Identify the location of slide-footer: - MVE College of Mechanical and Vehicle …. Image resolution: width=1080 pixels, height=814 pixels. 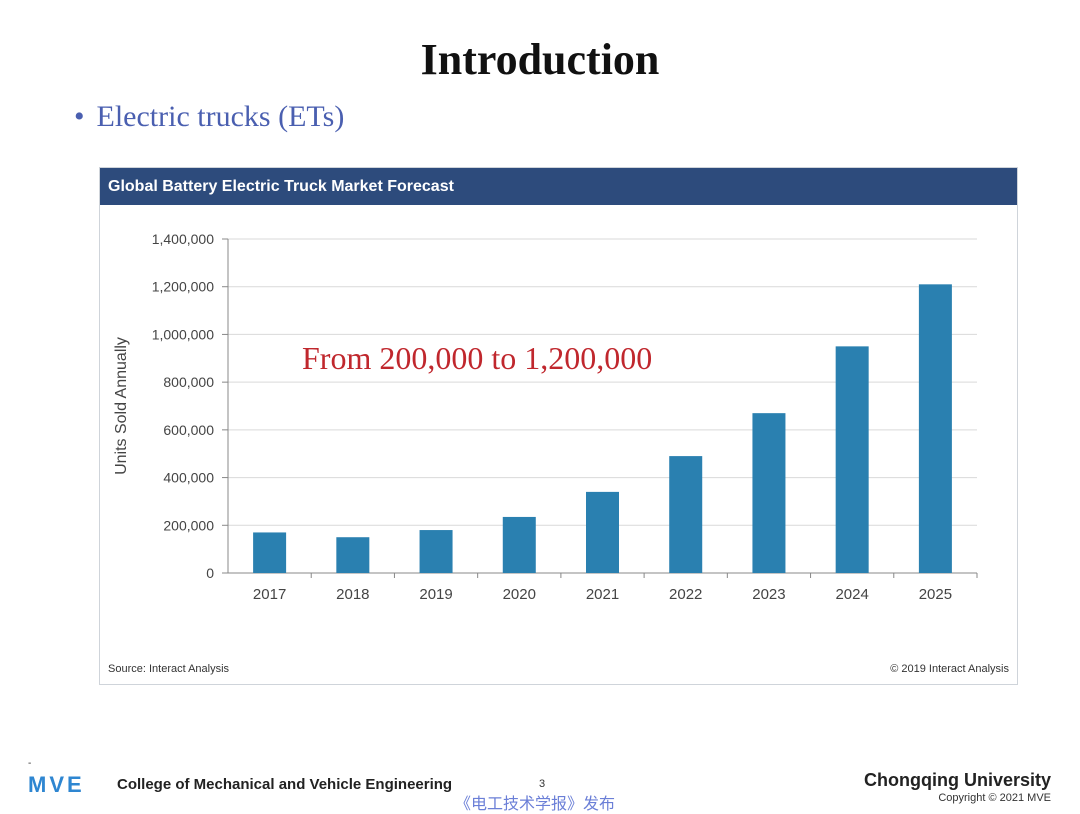
(540, 785).